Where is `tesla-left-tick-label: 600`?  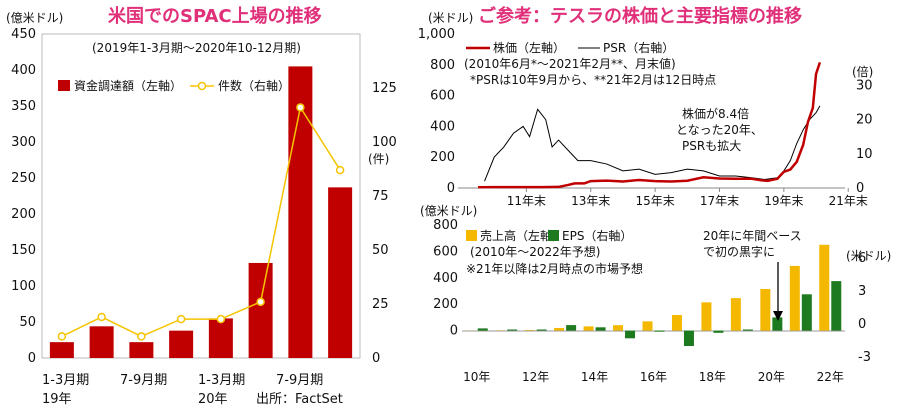 tesla-left-tick-label: 600 is located at coordinates (442, 96).